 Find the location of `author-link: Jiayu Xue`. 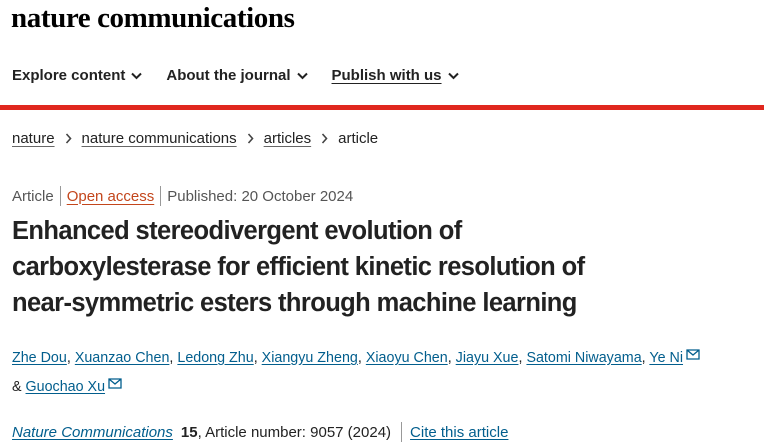

author-link: Jiayu Xue is located at coordinates (487, 358).